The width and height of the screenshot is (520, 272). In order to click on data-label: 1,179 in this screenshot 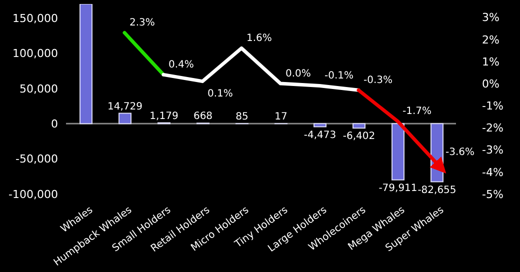, I will do `click(164, 116)`.